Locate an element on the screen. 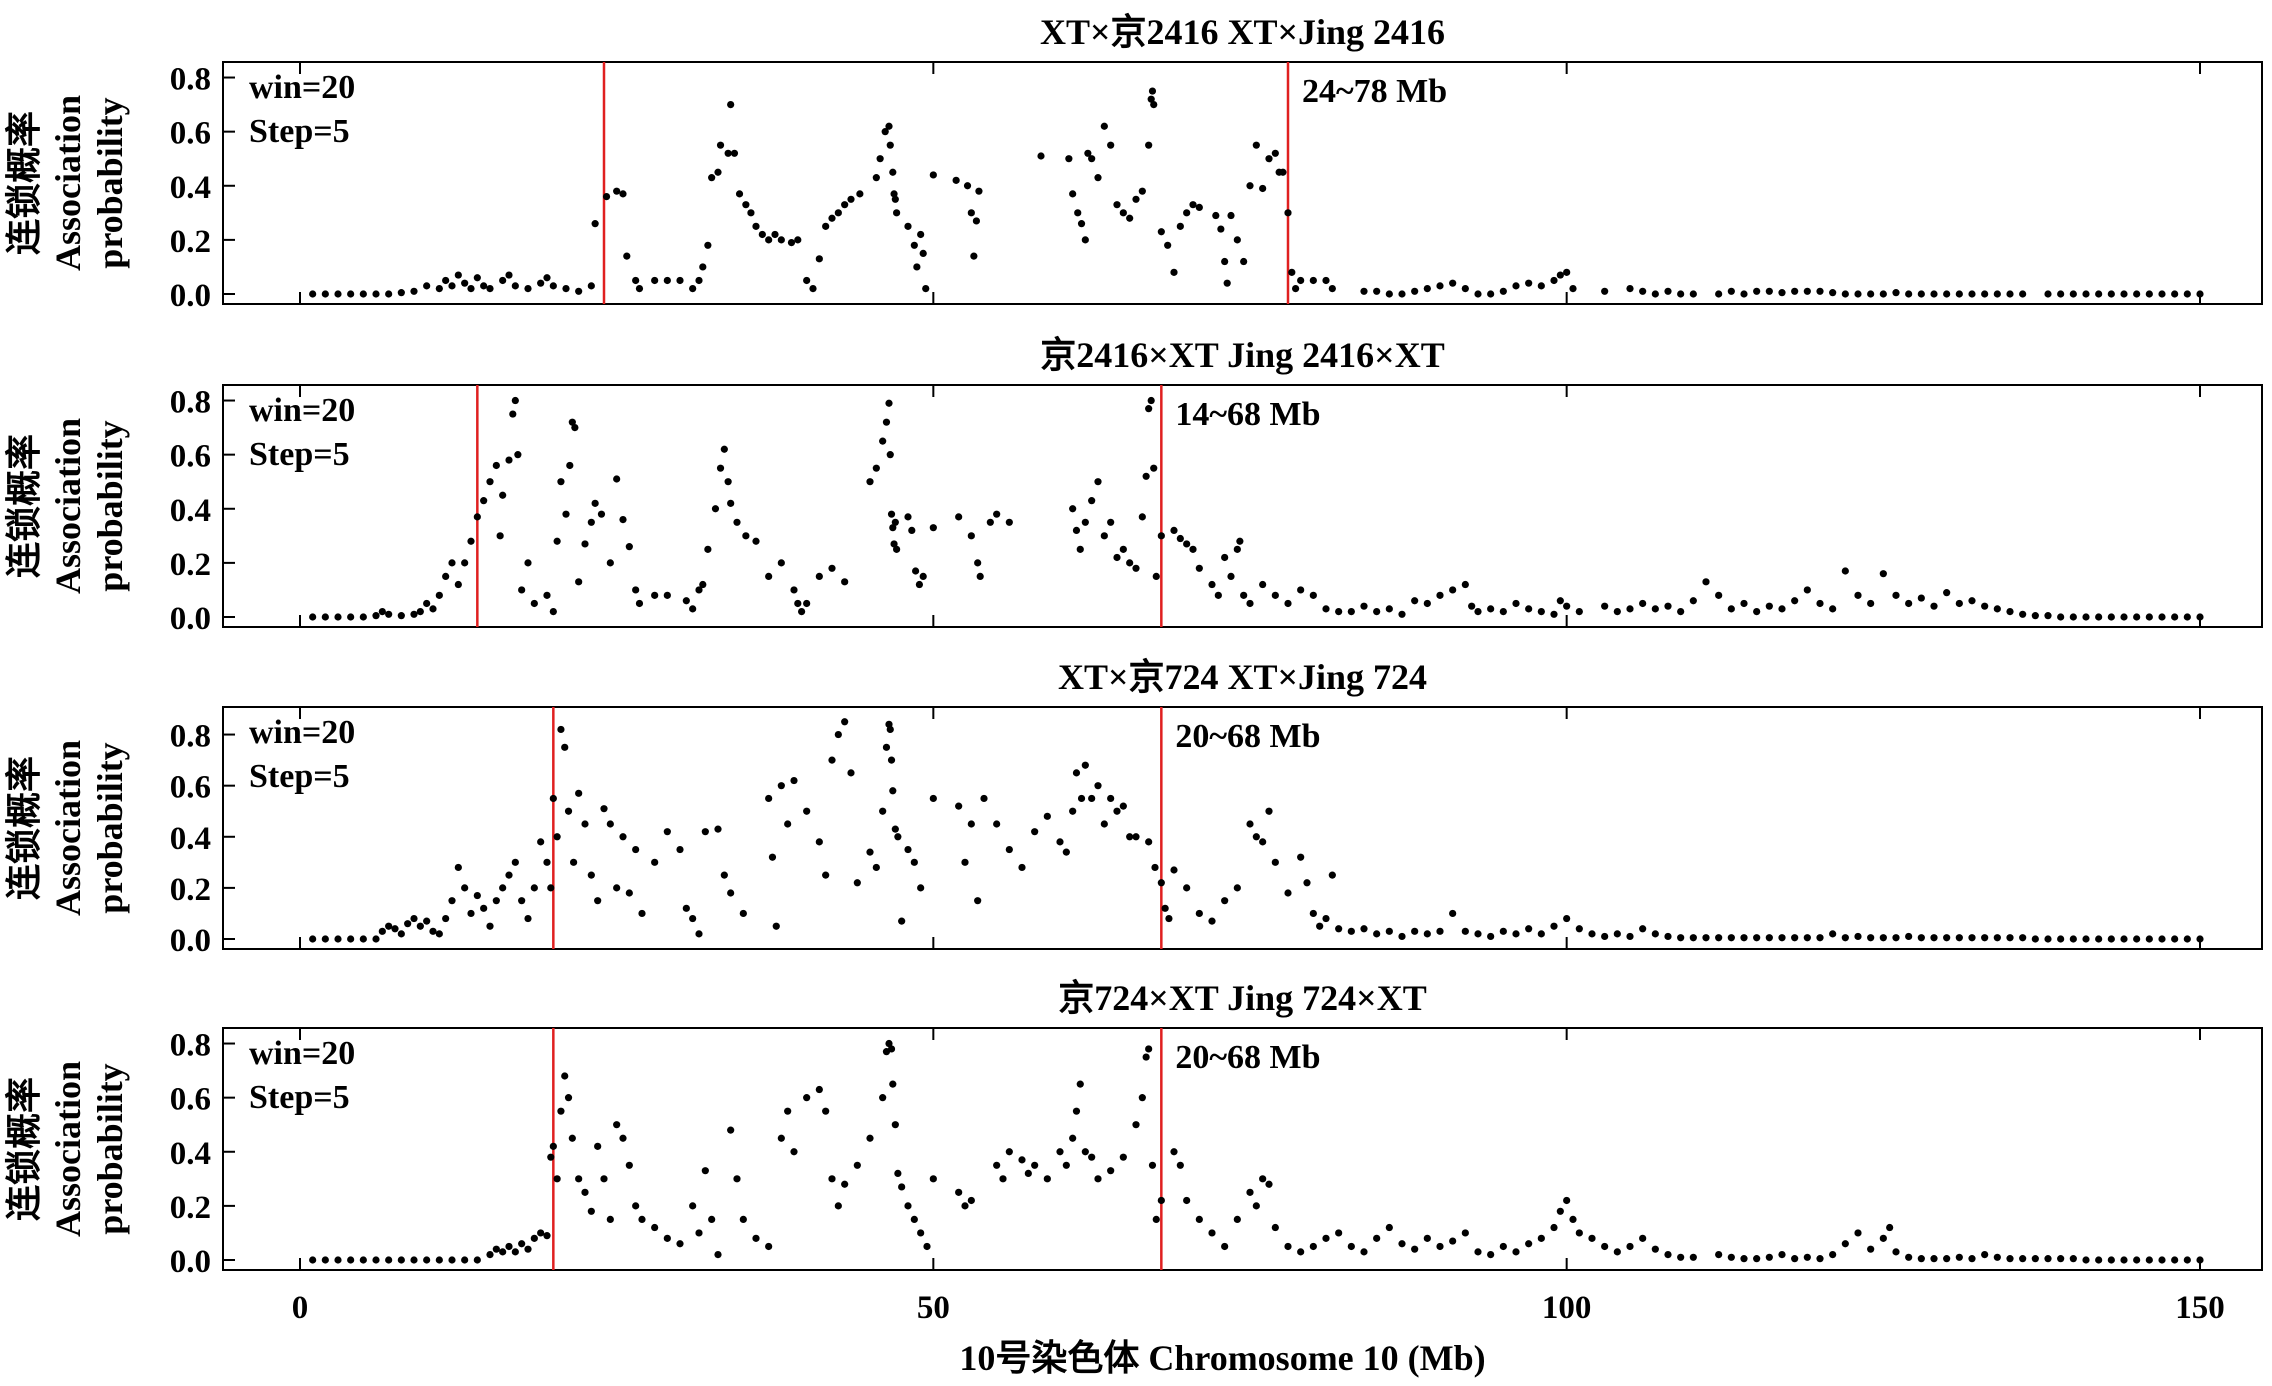  step-label: Step=5 is located at coordinates (299, 454).